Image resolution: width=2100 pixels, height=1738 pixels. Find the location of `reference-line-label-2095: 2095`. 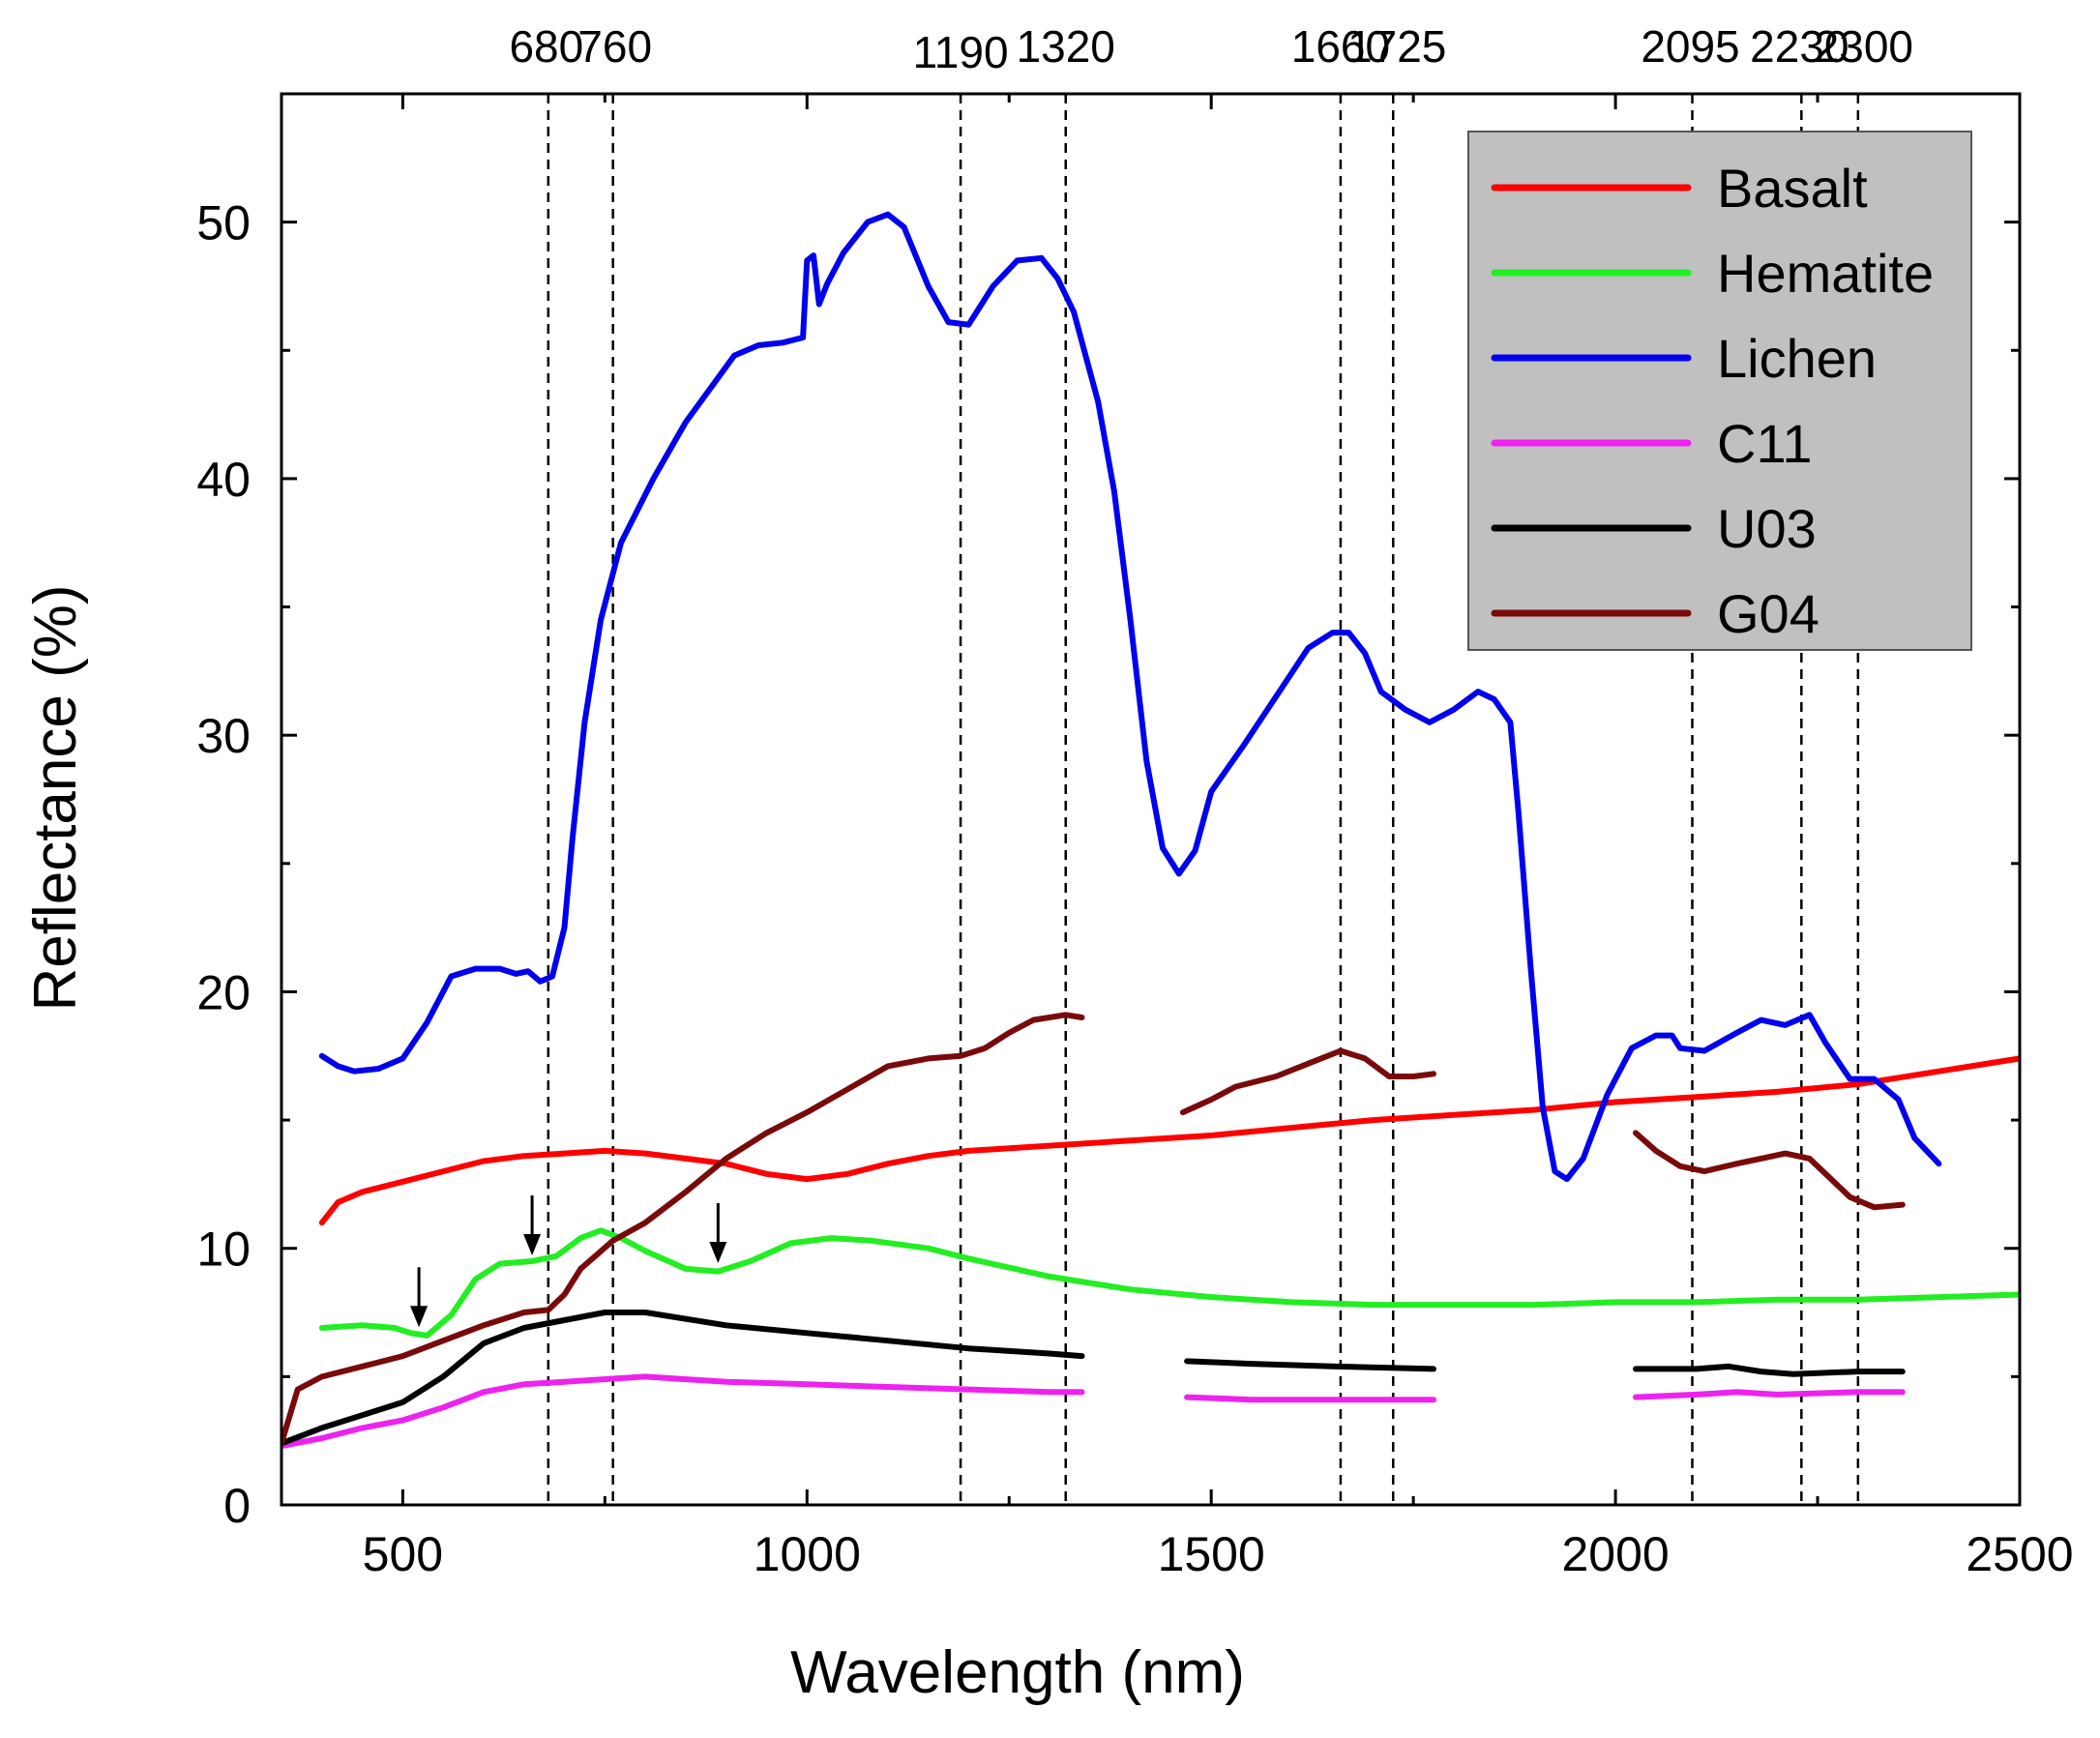

reference-line-label-2095: 2095 is located at coordinates (1690, 46).